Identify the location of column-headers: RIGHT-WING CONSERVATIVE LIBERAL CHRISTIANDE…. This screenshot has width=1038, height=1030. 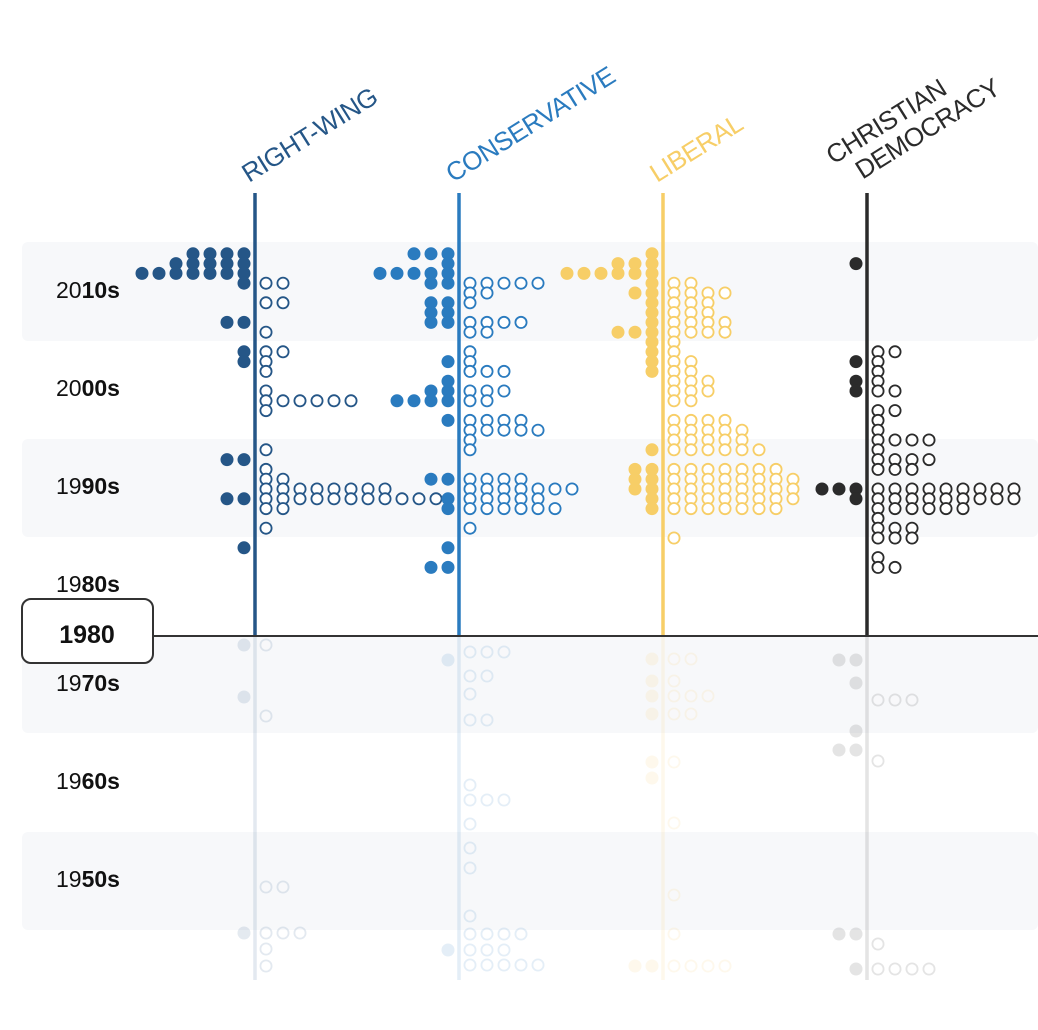
(621, 124).